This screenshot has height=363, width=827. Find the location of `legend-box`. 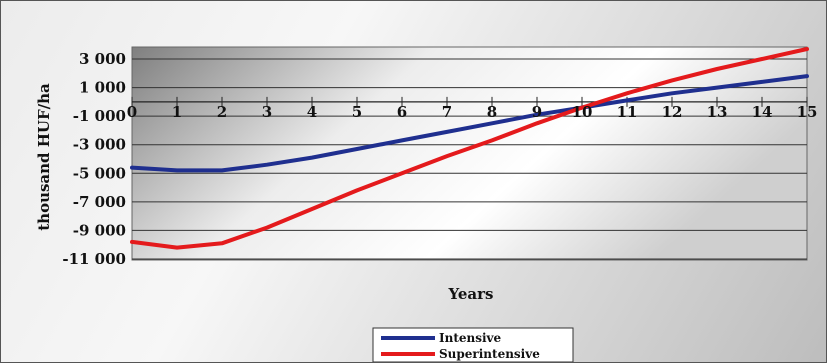

legend-box is located at coordinates (473, 344).